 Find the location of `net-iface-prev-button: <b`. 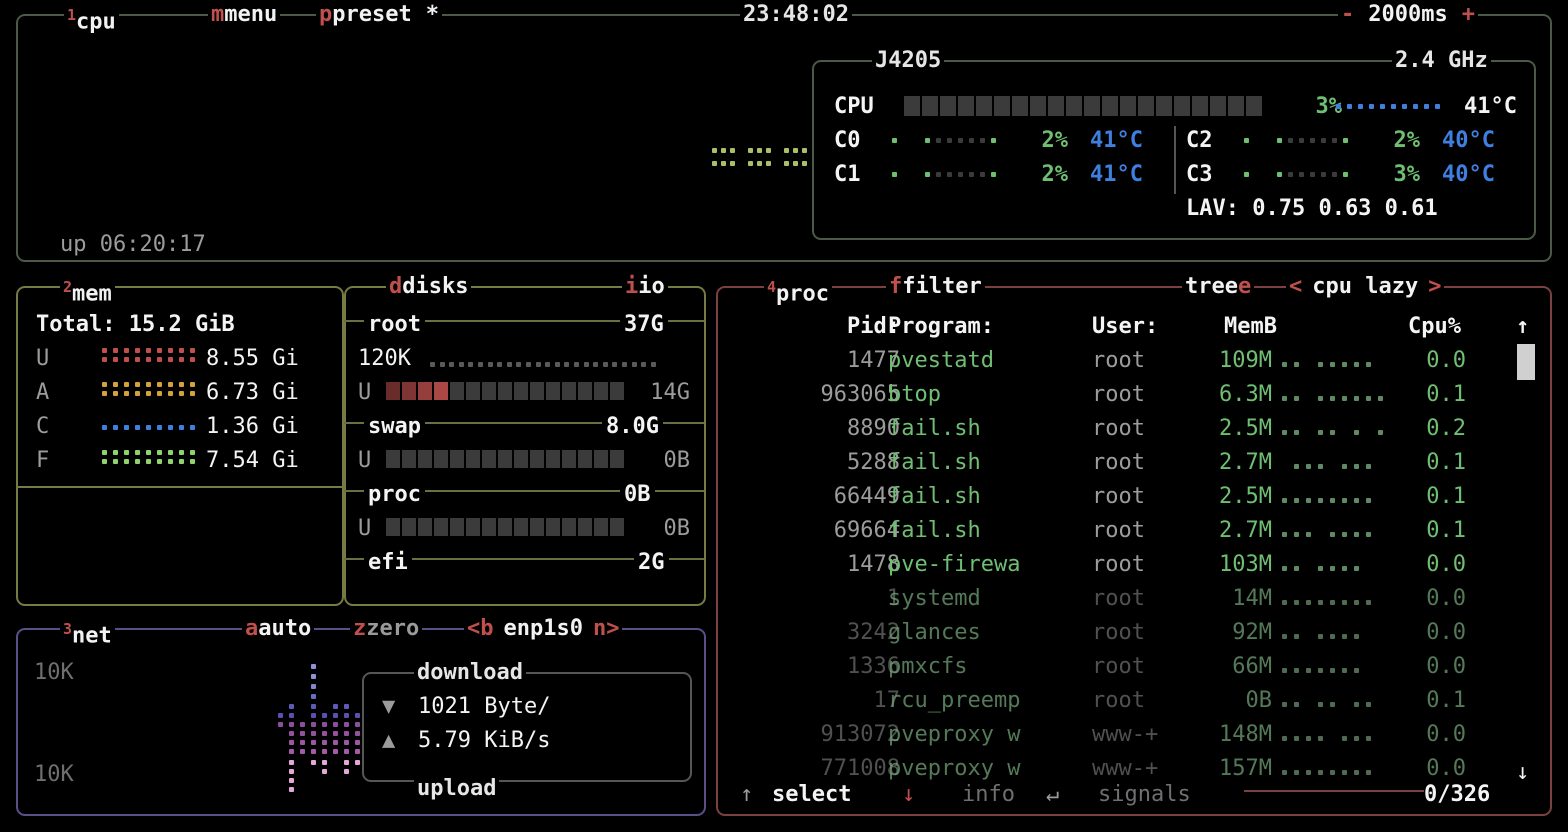

net-iface-prev-button: <b is located at coordinates (480, 628).